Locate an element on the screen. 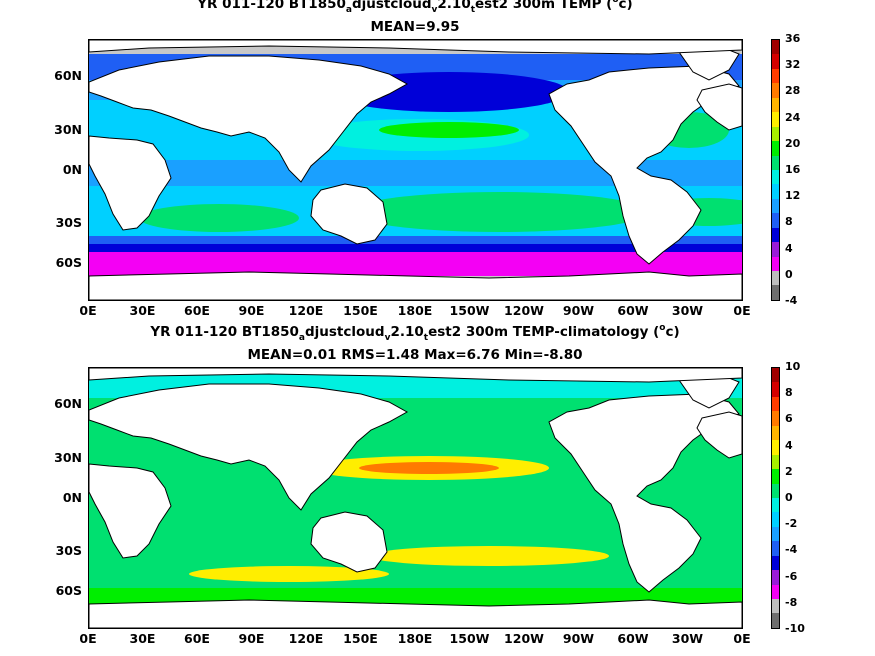 The width and height of the screenshot is (875, 656). bottom-lon-label: 90W is located at coordinates (578, 638).